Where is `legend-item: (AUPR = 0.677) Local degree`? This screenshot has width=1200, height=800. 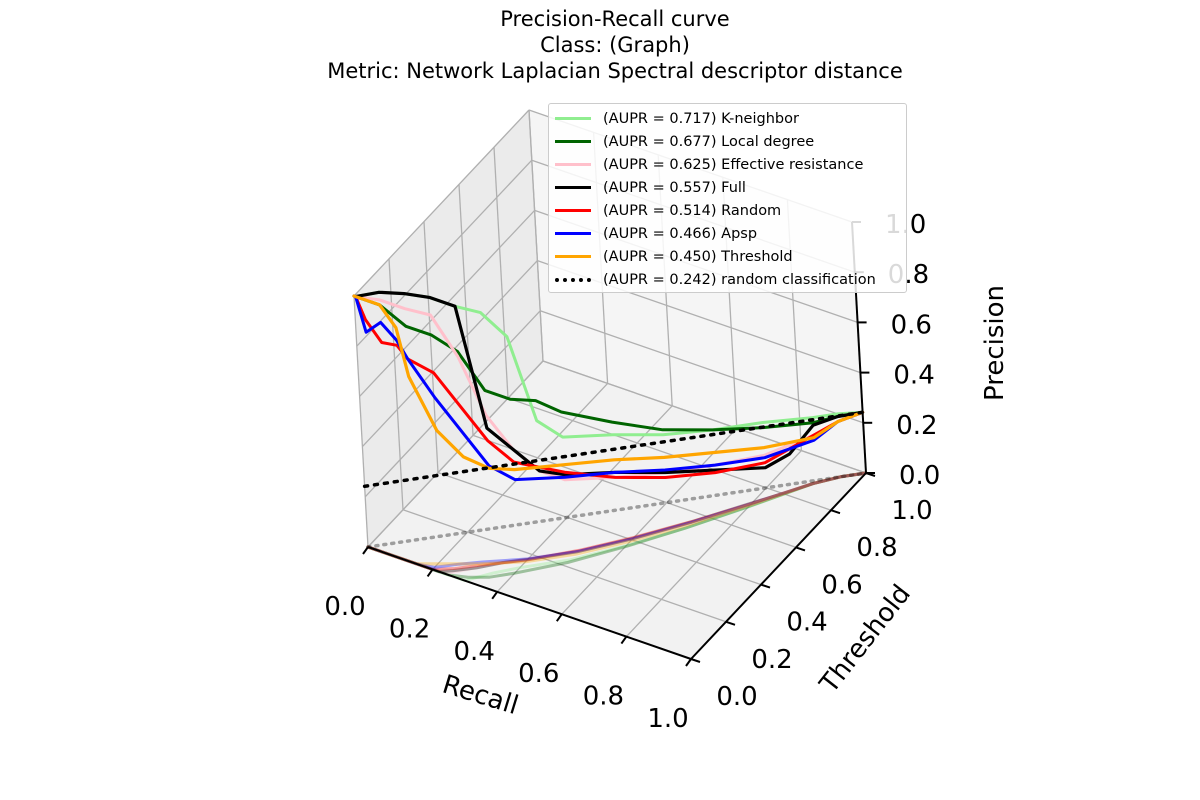 legend-item: (AUPR = 0.677) Local degree is located at coordinates (730, 141).